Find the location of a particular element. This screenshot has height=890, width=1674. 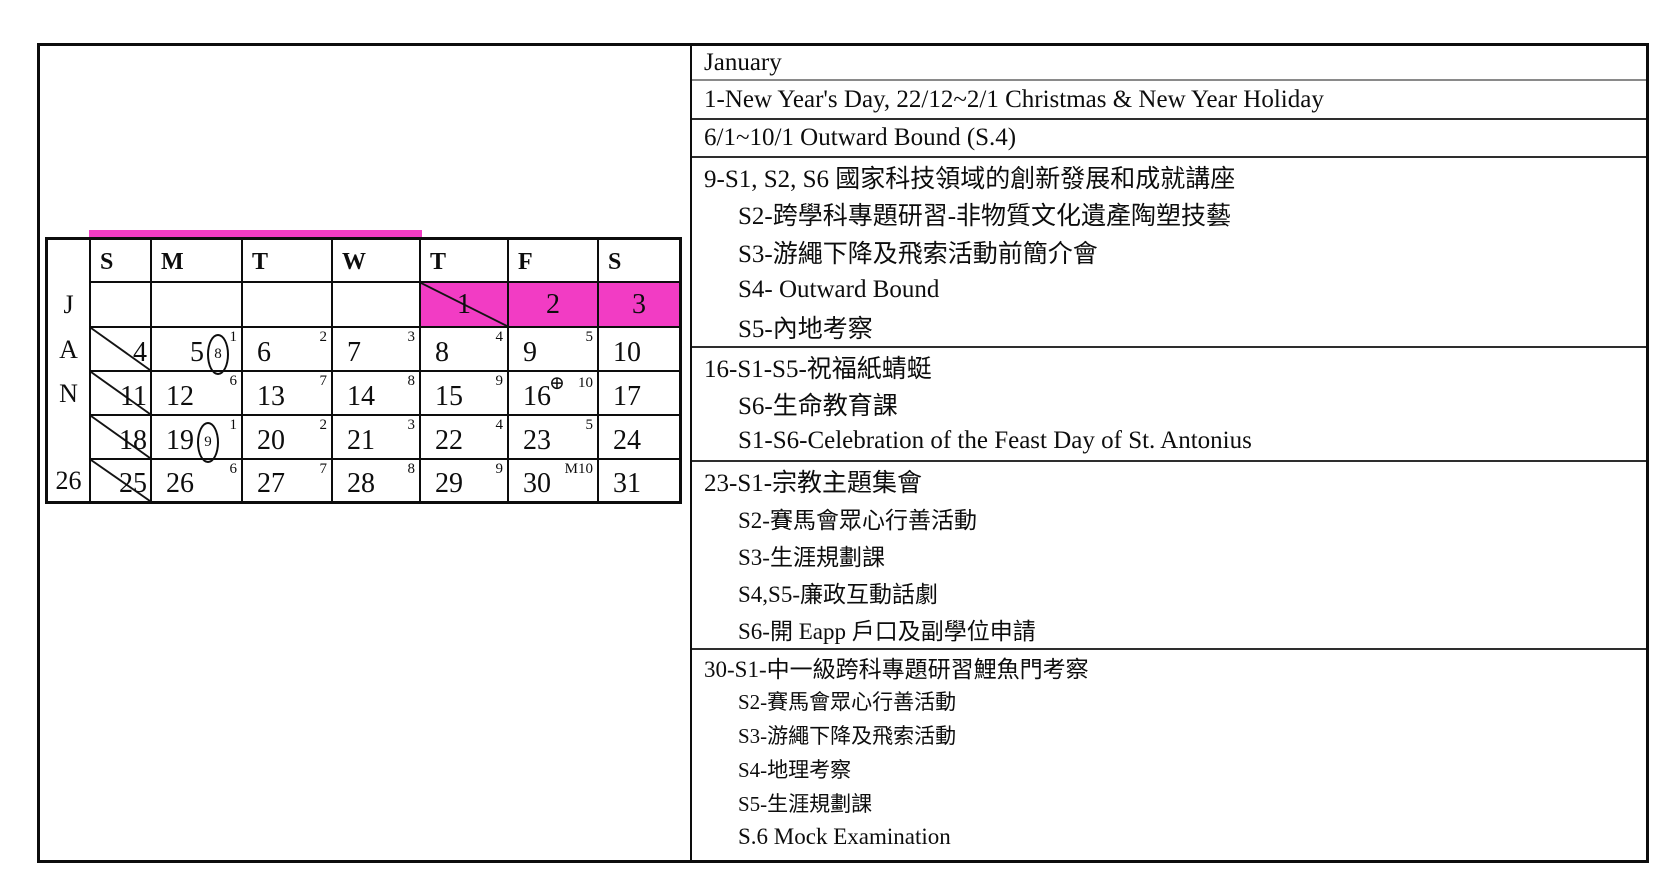

date-number: 12 is located at coordinates (180, 396).